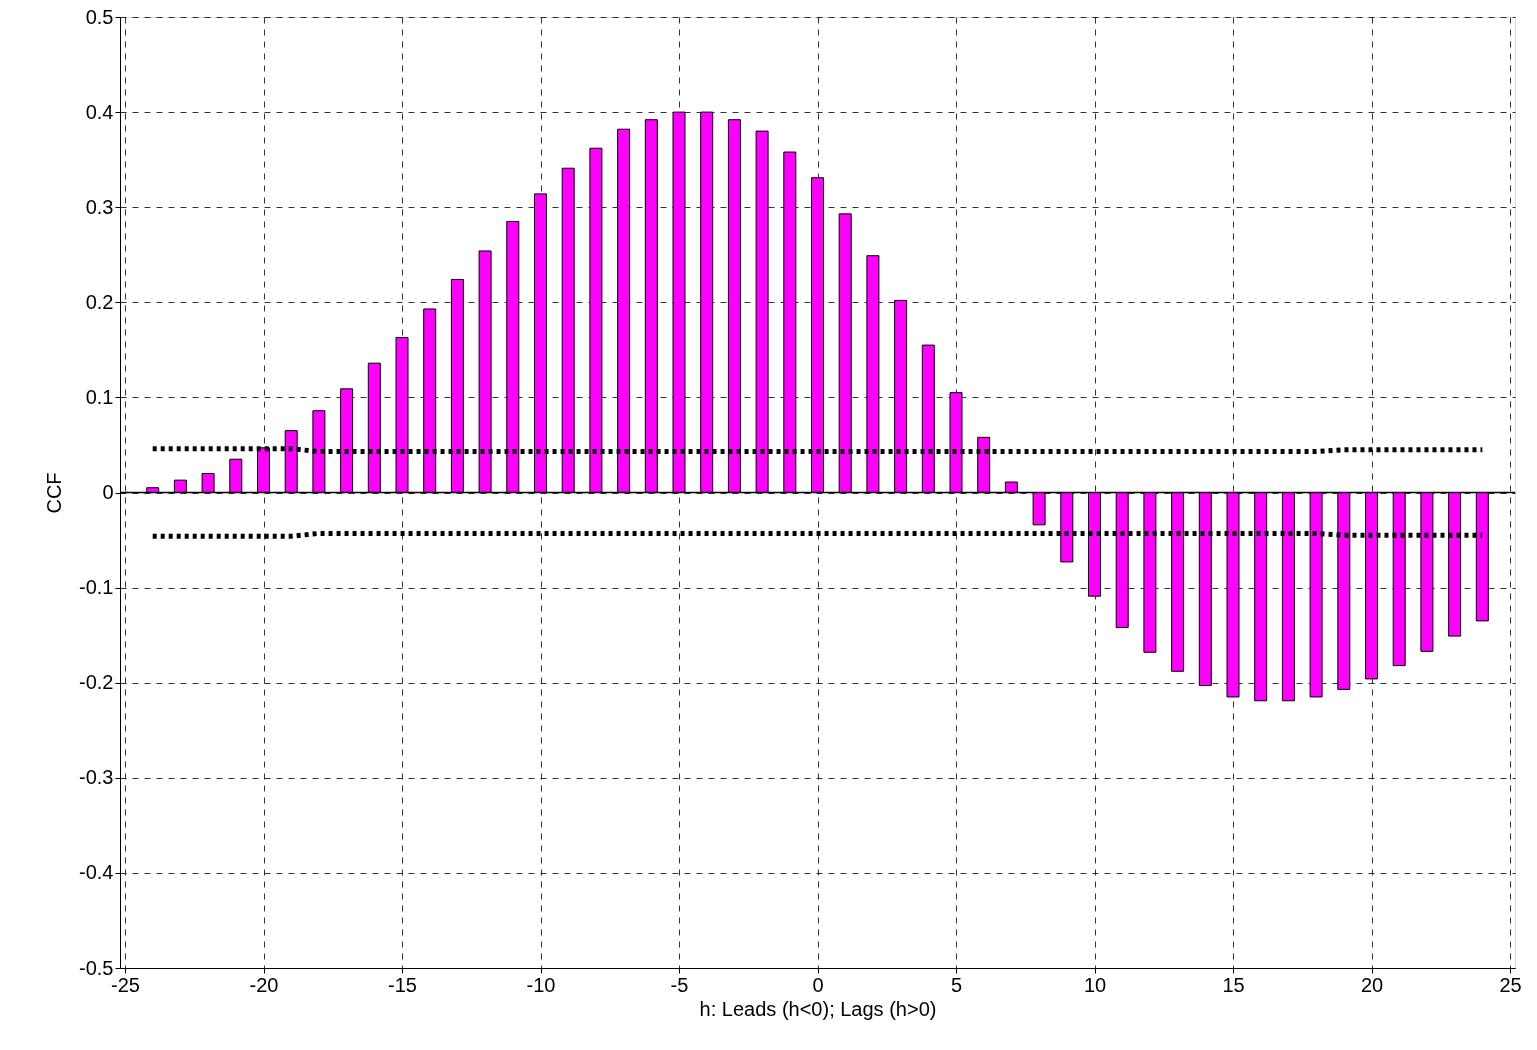  What do you see at coordinates (99, 301) in the screenshot?
I see `y-tick-label: 0.2` at bounding box center [99, 301].